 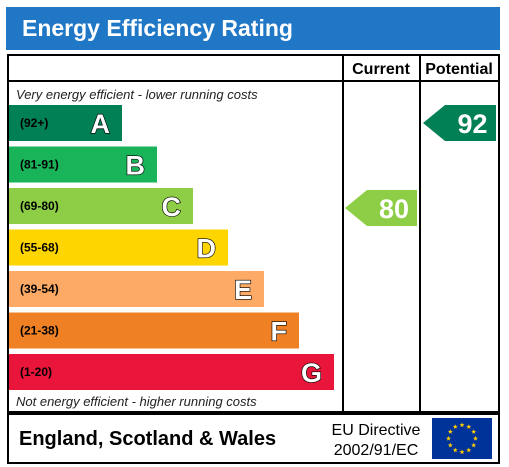 What do you see at coordinates (472, 124) in the screenshot?
I see `potential-rating-score: 92` at bounding box center [472, 124].